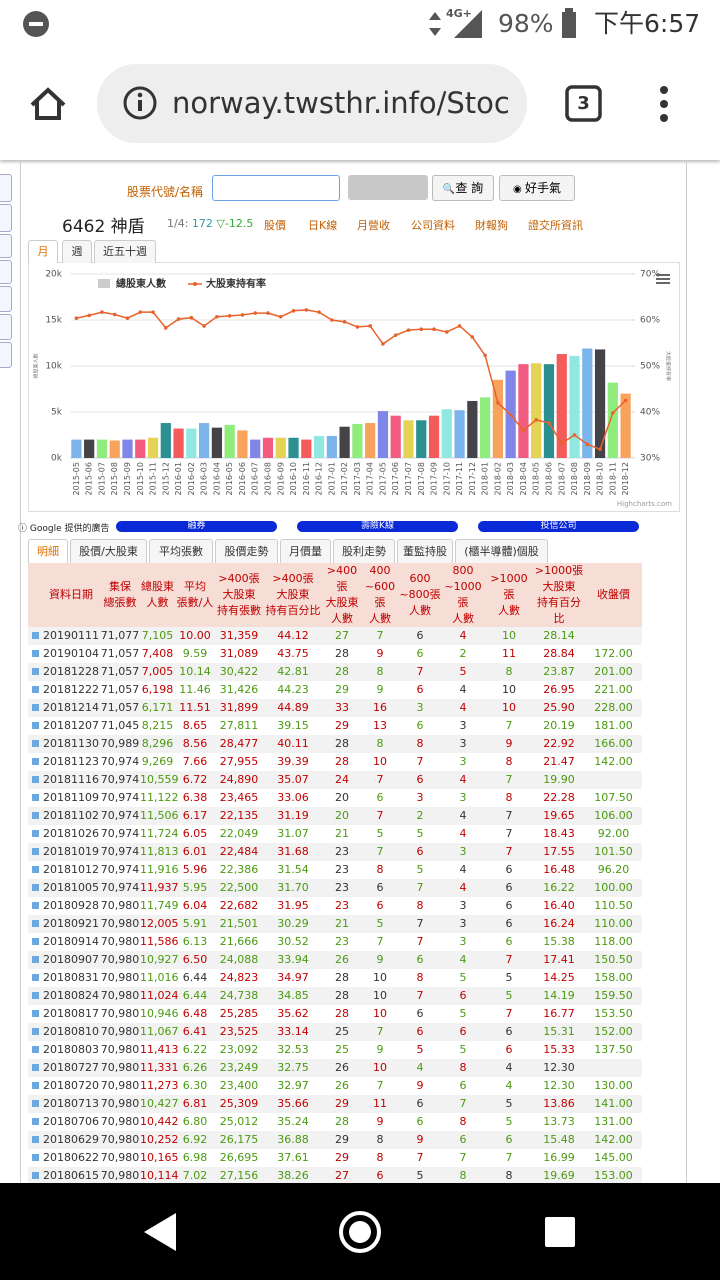  What do you see at coordinates (64, 529) in the screenshot?
I see `ads-label: ⓘ Google 提供的廣告` at bounding box center [64, 529].